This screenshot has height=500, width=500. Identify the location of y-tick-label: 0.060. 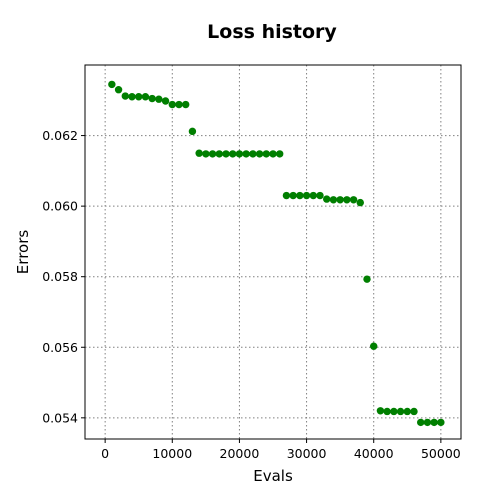
(60, 206).